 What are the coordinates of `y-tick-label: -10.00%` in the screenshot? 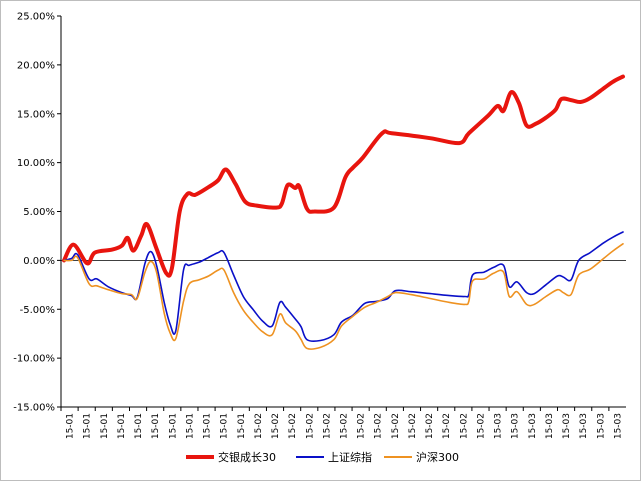 It's located at (34, 359).